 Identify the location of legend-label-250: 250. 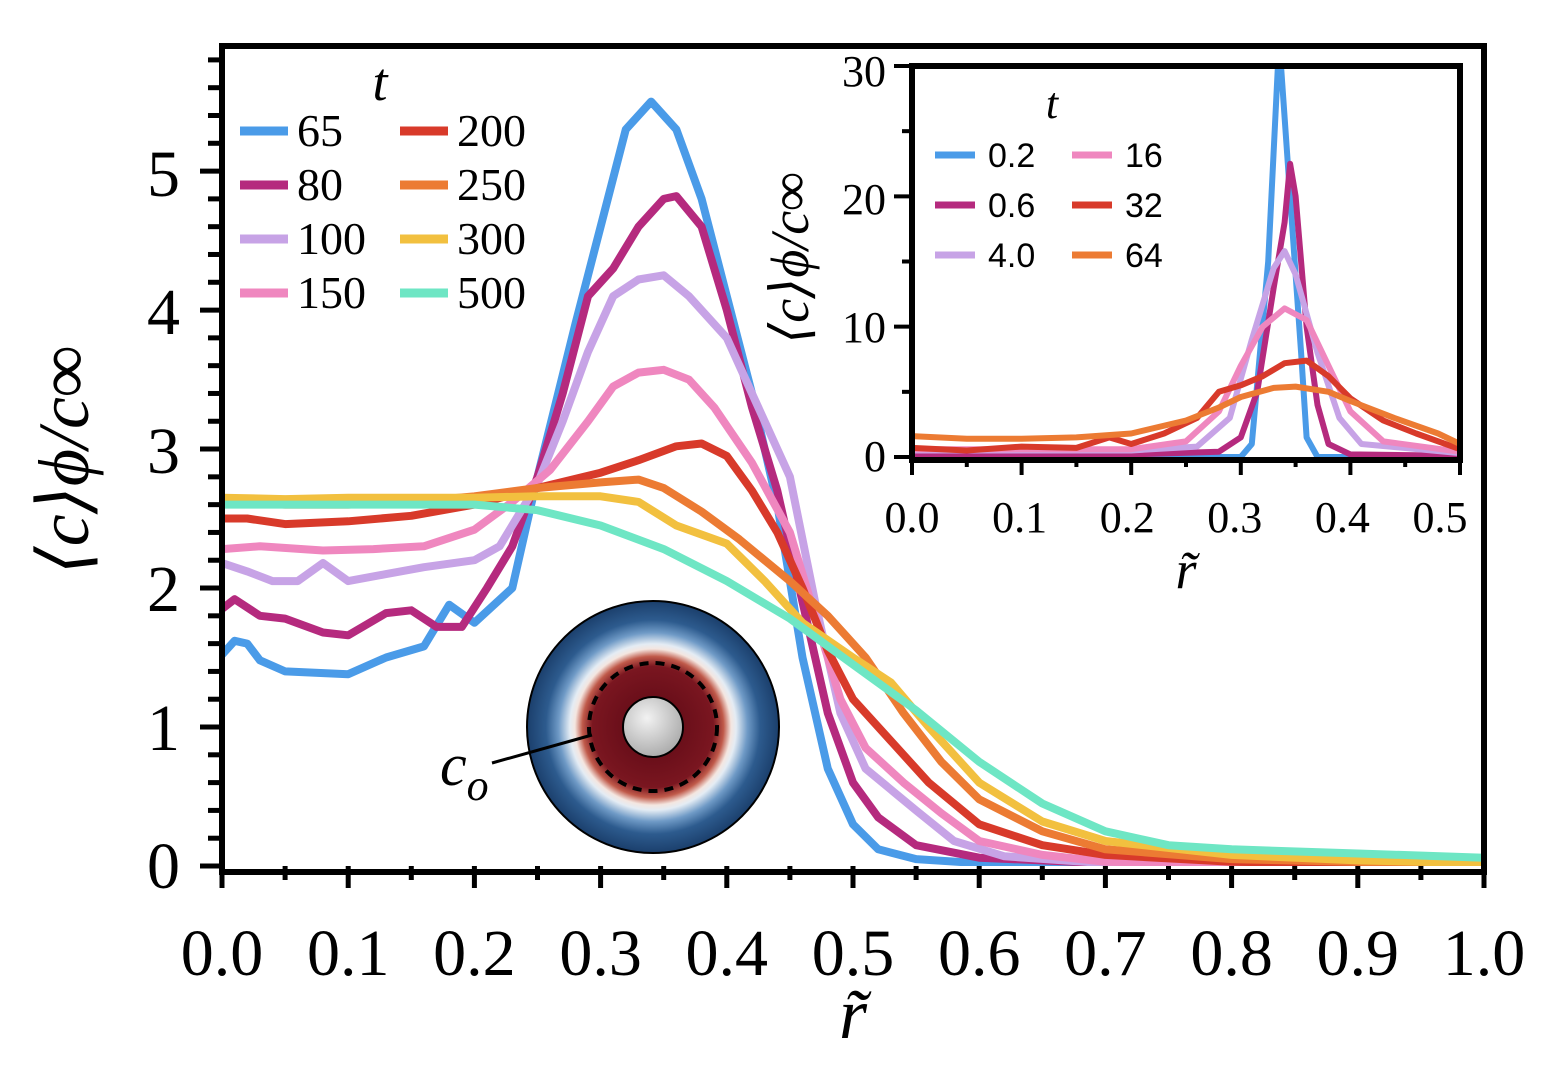
(491, 184).